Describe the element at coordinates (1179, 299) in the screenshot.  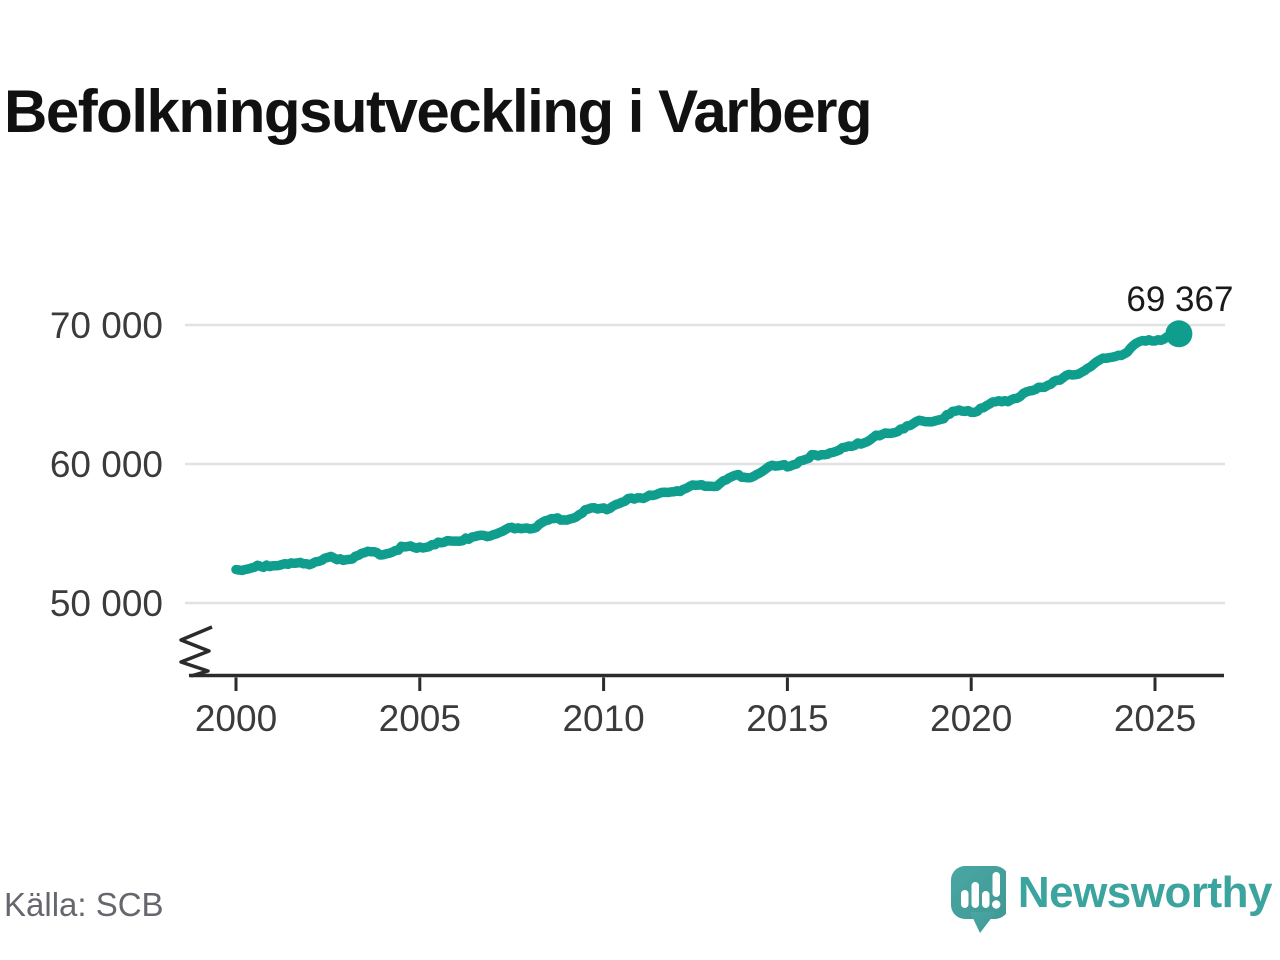
I see `end-value-label: 69 367` at that location.